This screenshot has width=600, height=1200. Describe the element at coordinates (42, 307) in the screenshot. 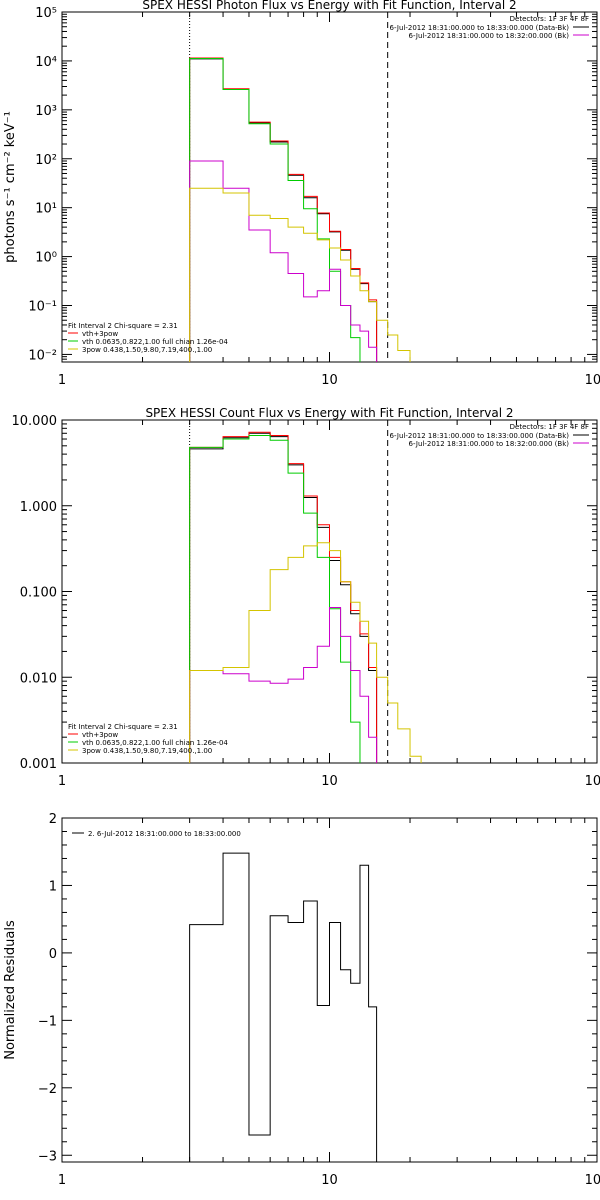

I see `y-tick-label: 10⁻¹` at that location.